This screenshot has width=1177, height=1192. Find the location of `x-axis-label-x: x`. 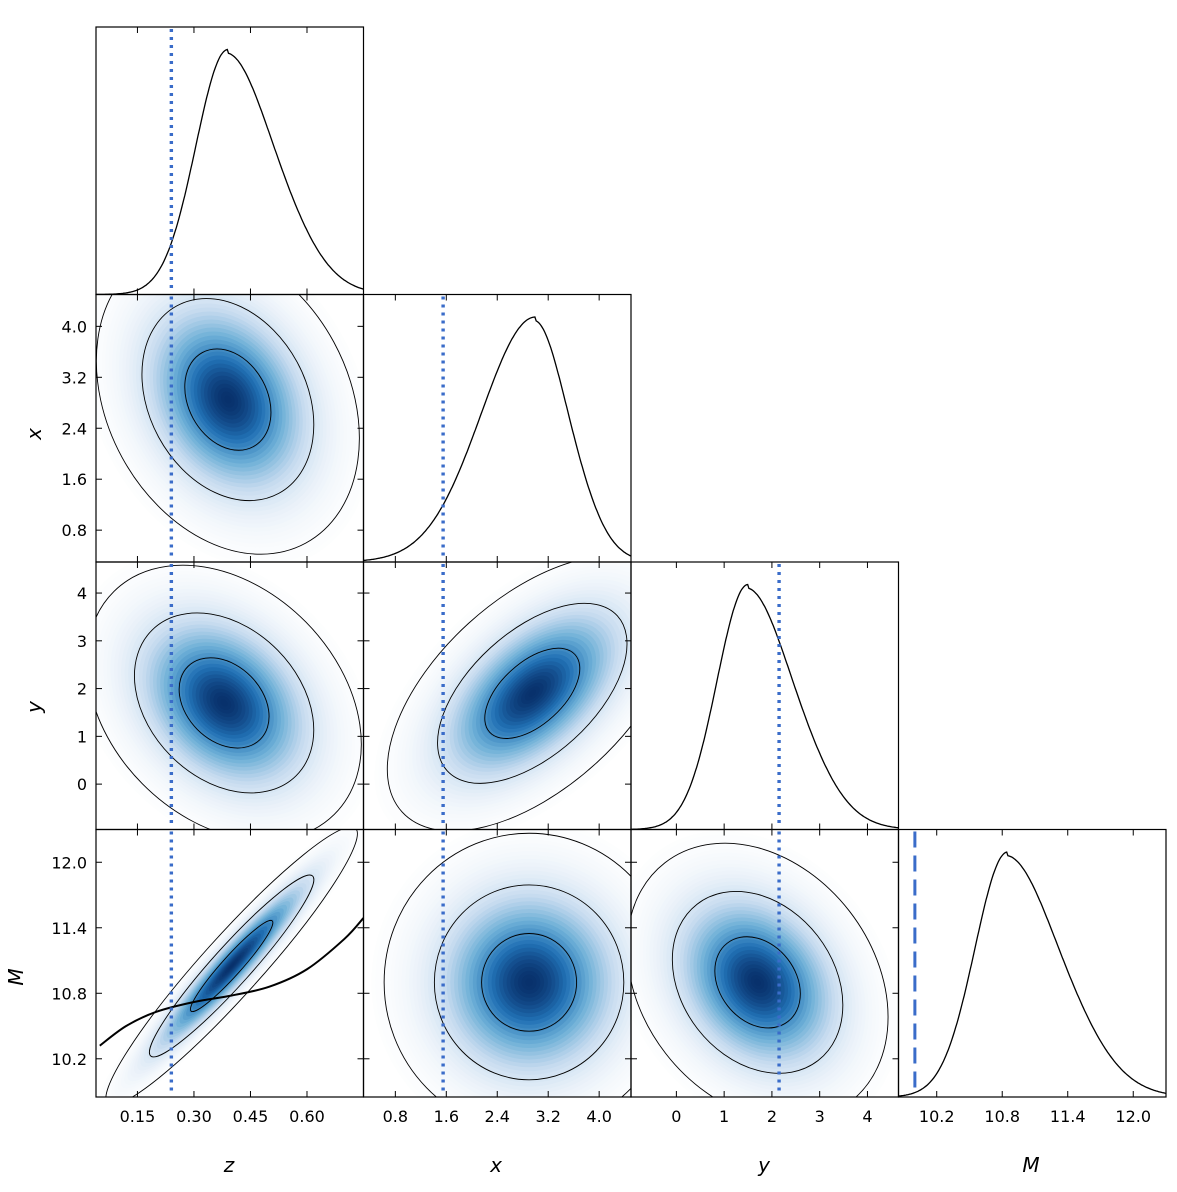

x-axis-label-x: x is located at coordinates (495, 1165).